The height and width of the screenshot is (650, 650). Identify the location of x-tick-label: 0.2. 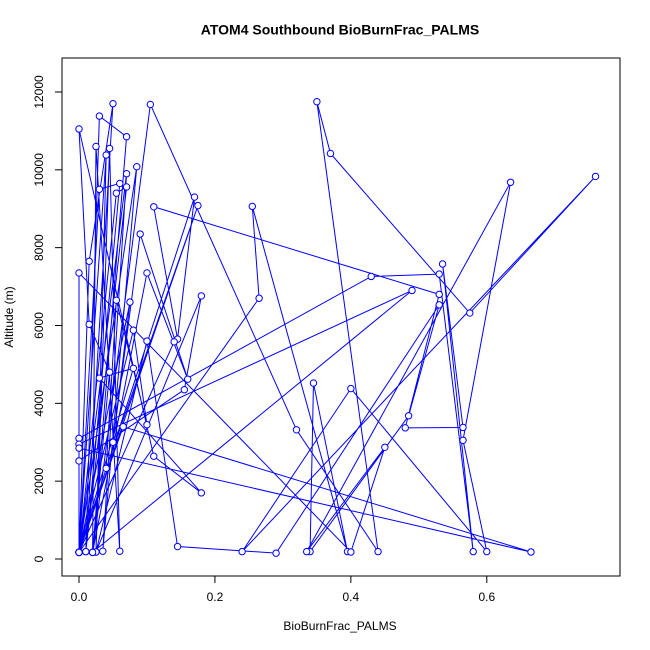
(215, 597).